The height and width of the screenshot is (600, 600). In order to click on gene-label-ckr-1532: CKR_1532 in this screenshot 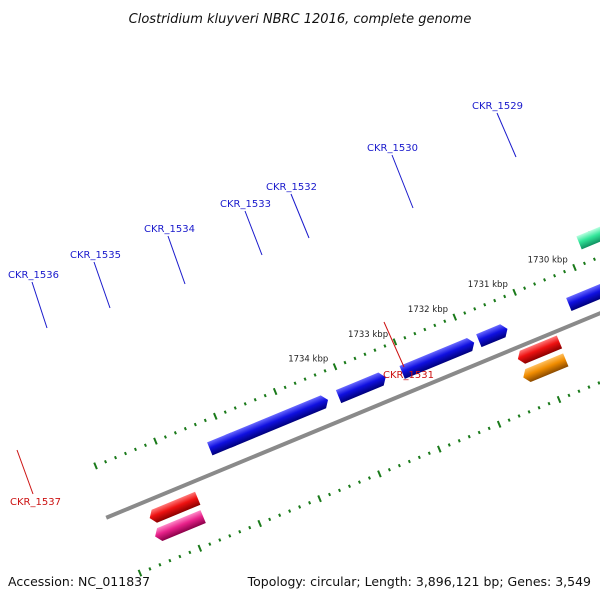, I will do `click(291, 187)`.